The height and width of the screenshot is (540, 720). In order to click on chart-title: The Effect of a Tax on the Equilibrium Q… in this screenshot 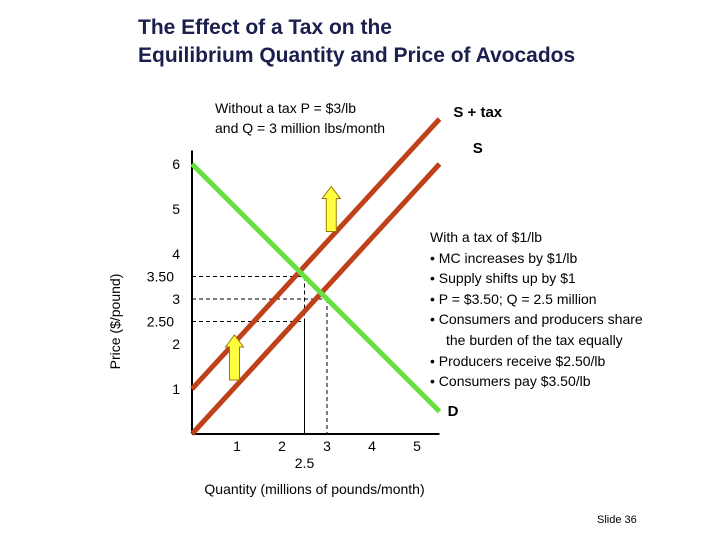, I will do `click(418, 42)`.